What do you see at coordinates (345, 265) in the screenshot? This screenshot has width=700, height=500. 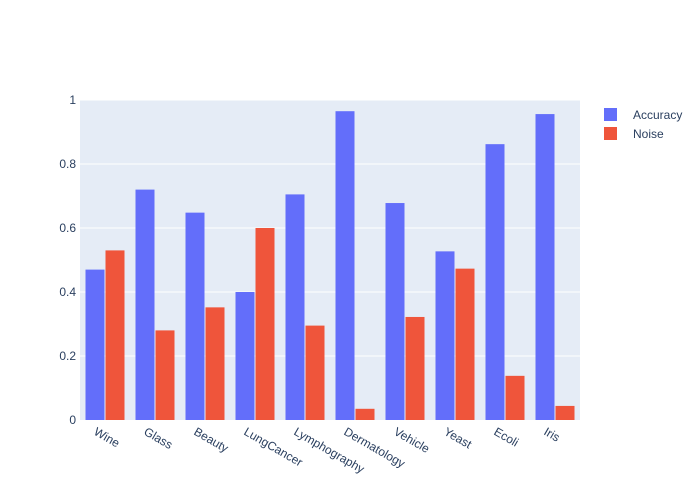 I see `bar-accuracy-dermatology` at bounding box center [345, 265].